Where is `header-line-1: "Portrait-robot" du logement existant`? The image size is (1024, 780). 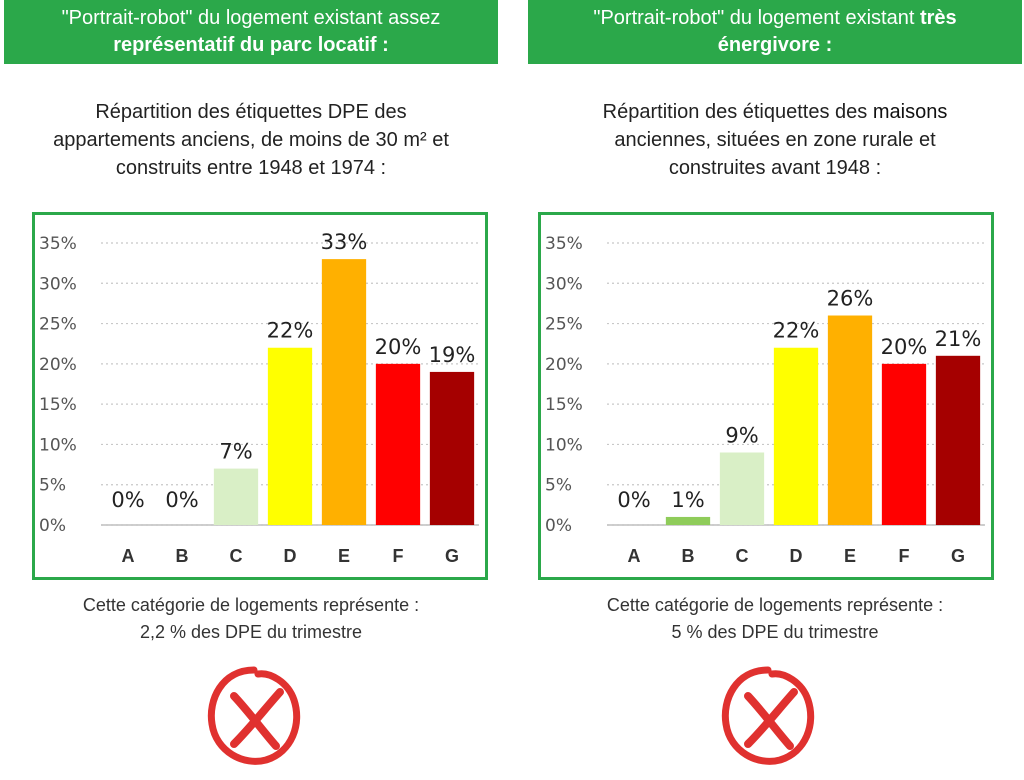
header-line-1: "Portrait-robot" du logement existant is located at coordinates (756, 18).